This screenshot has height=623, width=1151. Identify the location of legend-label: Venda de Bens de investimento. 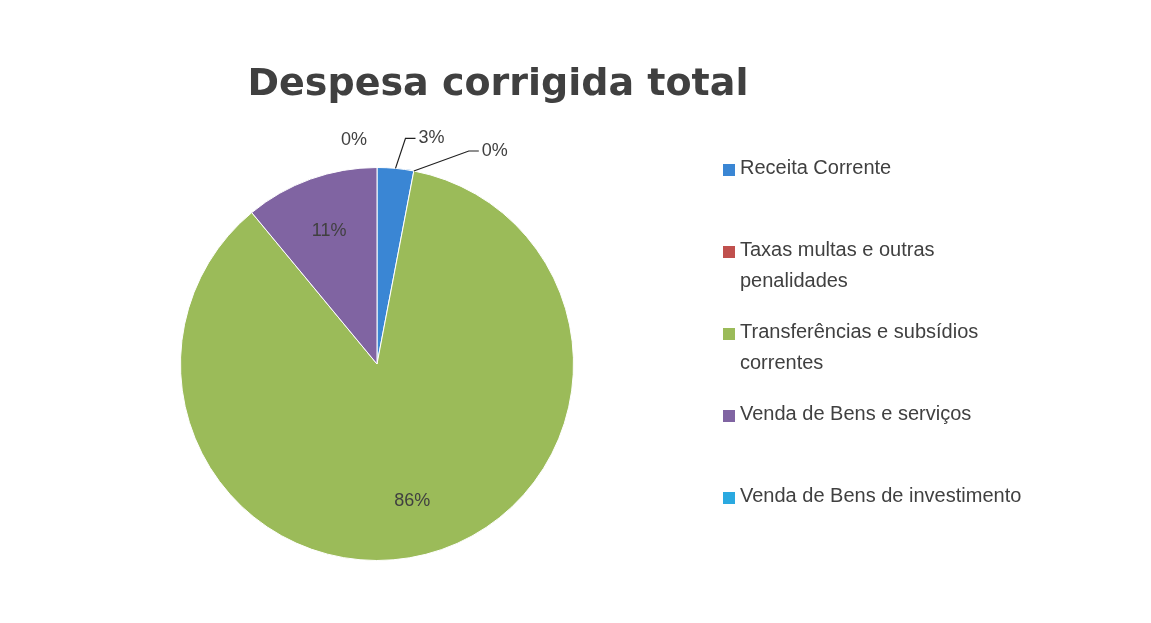
(881, 495).